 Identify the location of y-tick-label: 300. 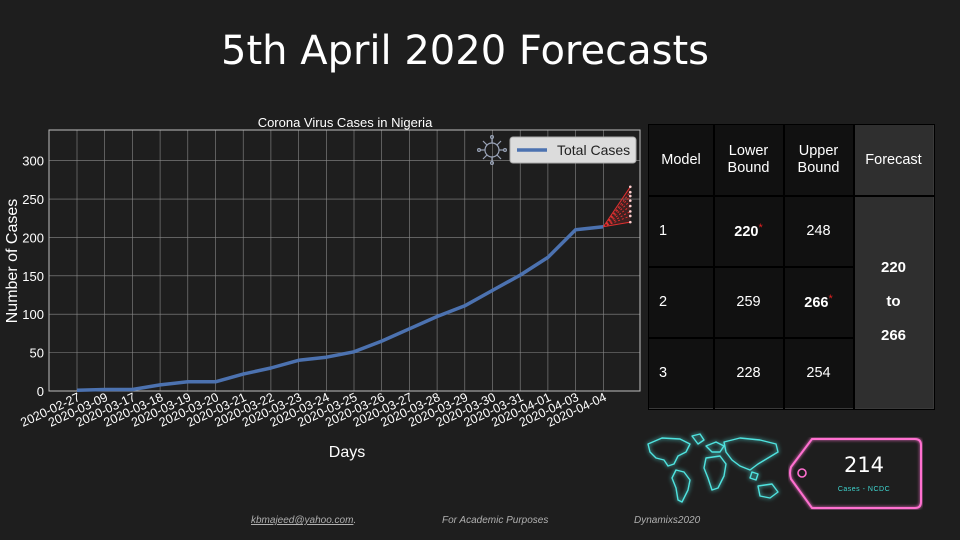
(33, 161).